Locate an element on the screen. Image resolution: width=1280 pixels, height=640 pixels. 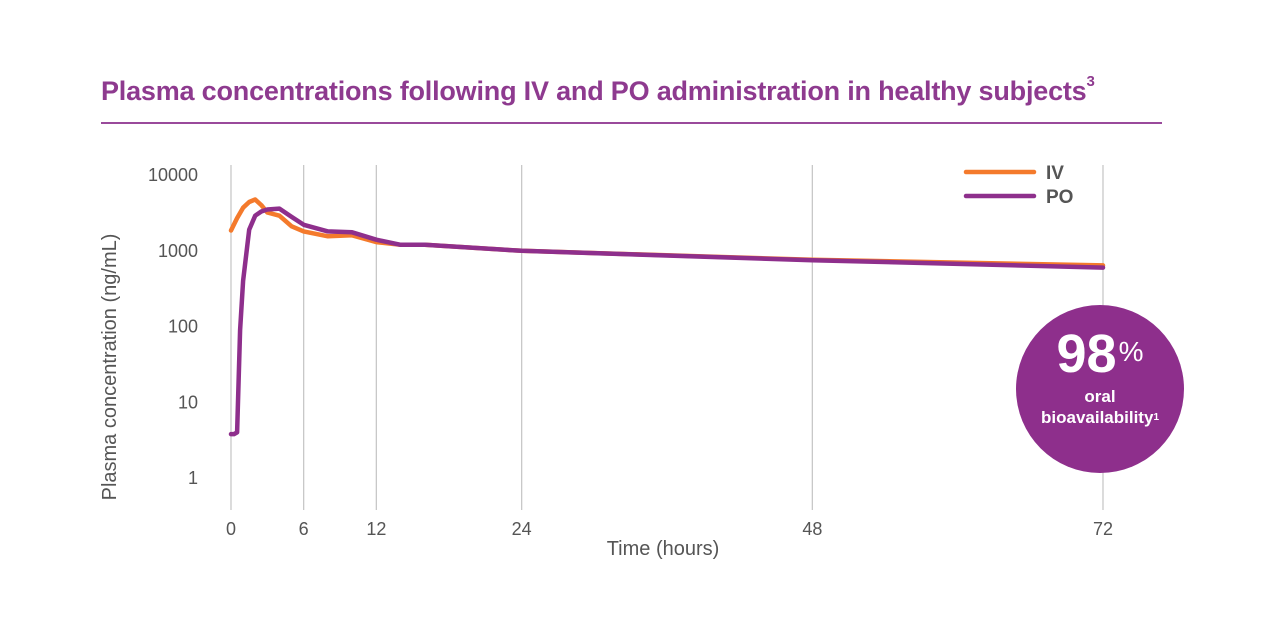
y-tick-label-10000: 10000 is located at coordinates (173, 175).